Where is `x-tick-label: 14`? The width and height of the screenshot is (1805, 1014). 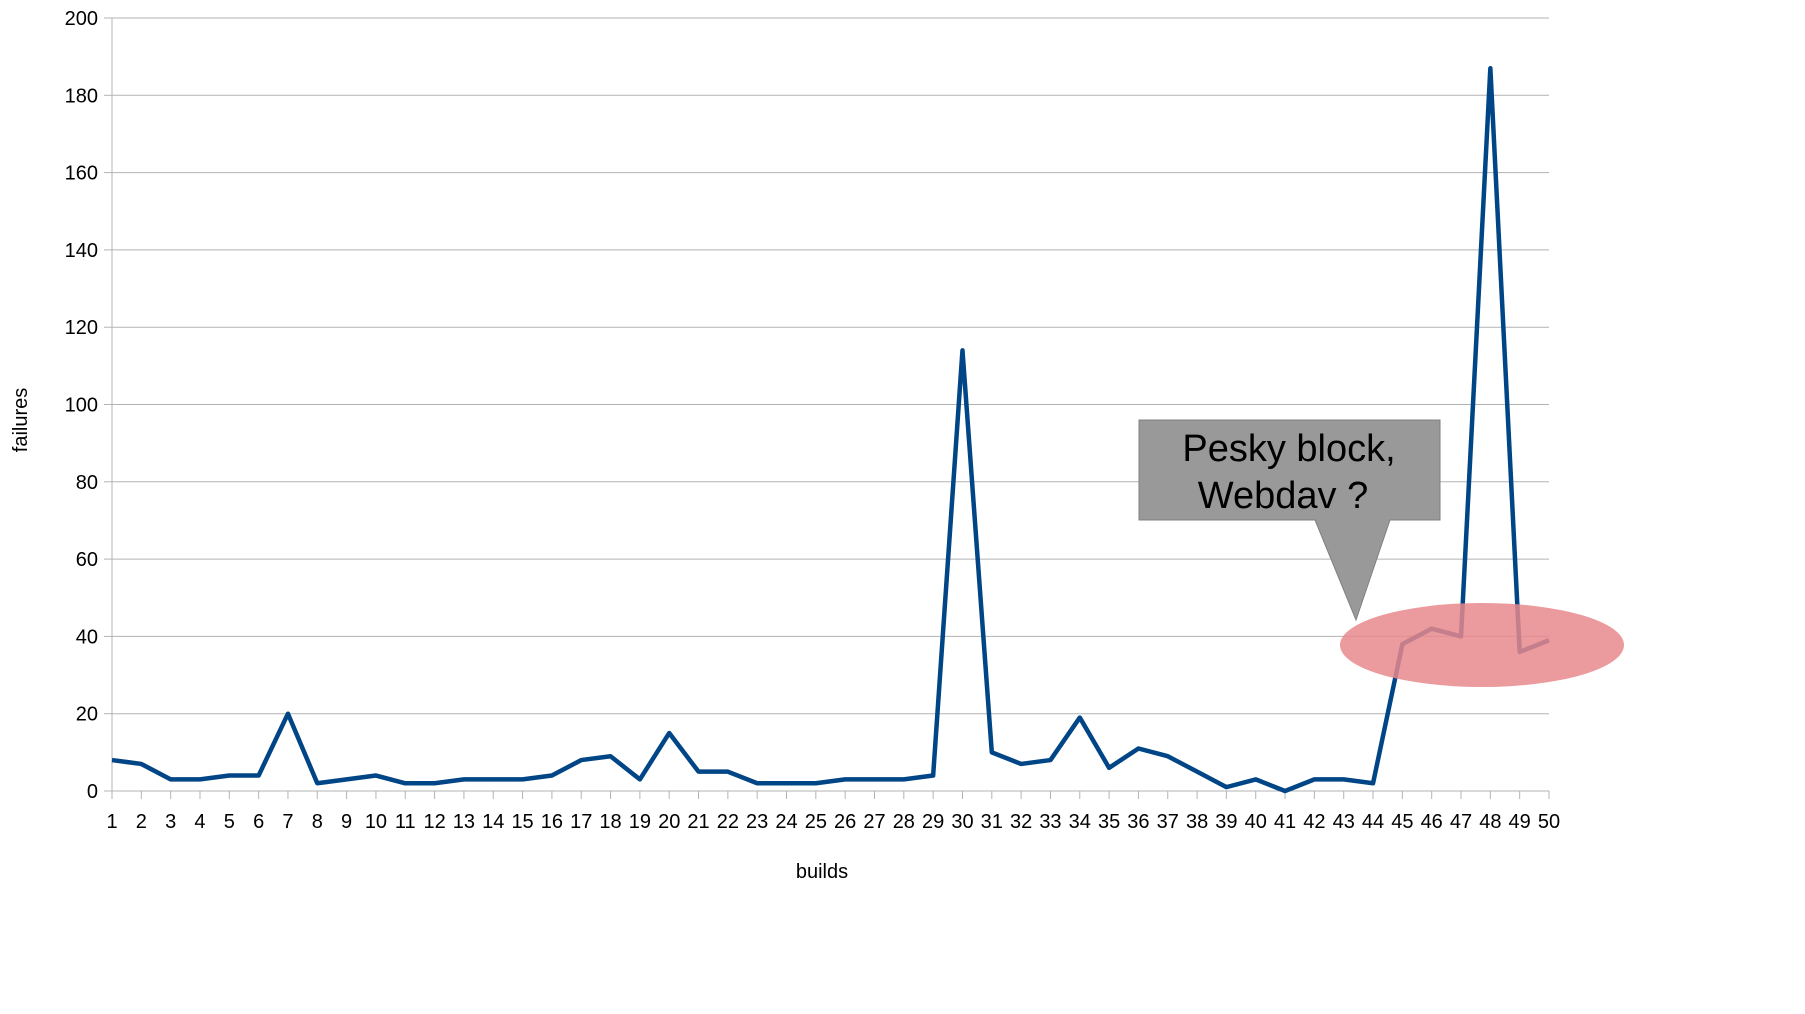
x-tick-label: 14 is located at coordinates (493, 822).